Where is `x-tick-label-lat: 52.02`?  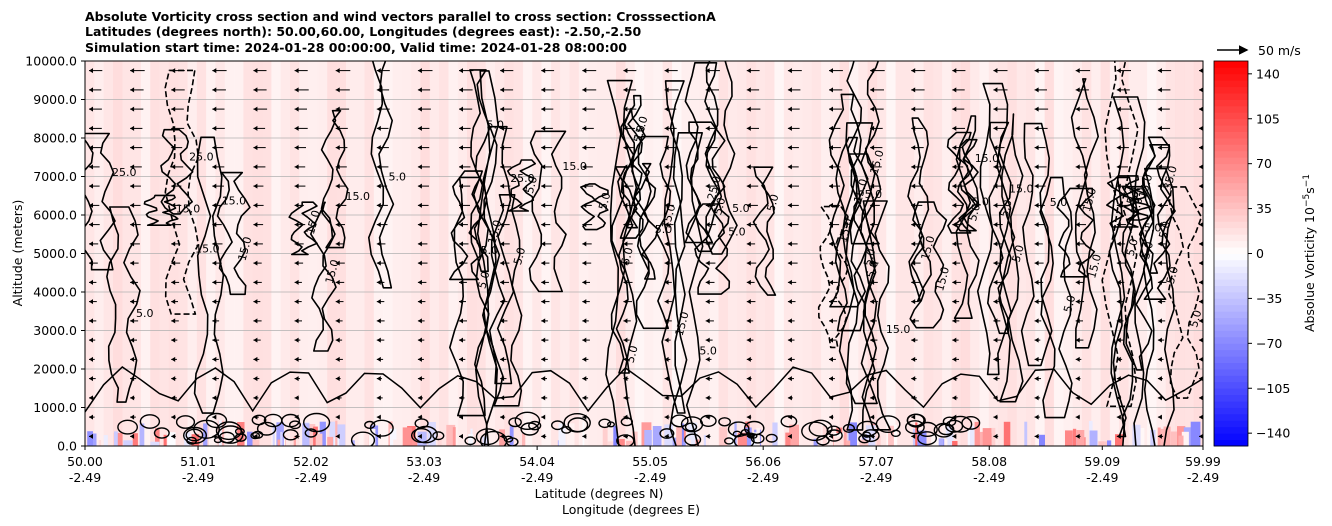
x-tick-label-lat: 52.02 is located at coordinates (311, 461).